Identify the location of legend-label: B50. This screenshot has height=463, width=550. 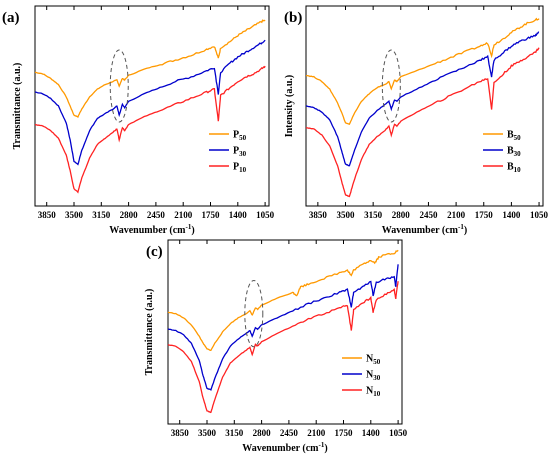
(514, 136).